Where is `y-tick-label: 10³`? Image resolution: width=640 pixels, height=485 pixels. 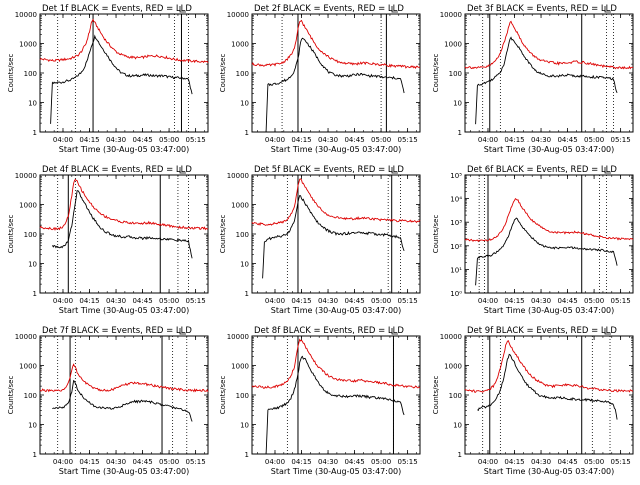
y-tick-label: 10³ is located at coordinates (456, 223).